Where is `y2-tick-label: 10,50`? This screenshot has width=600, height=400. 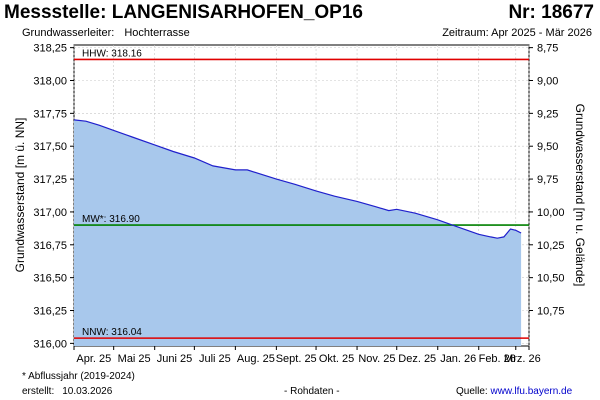 y2-tick-label: 10,50 is located at coordinates (551, 279).